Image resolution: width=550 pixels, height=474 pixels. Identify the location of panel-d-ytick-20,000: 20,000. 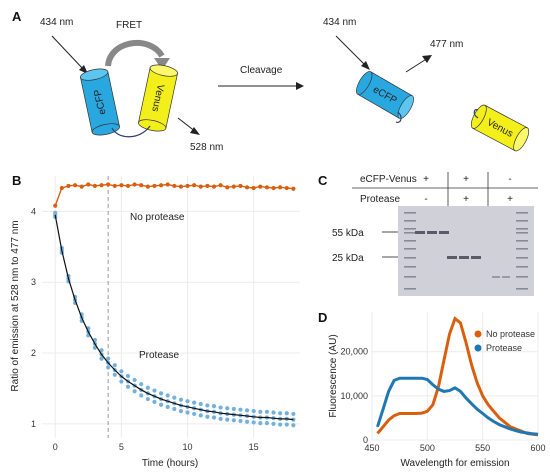
(354, 352).